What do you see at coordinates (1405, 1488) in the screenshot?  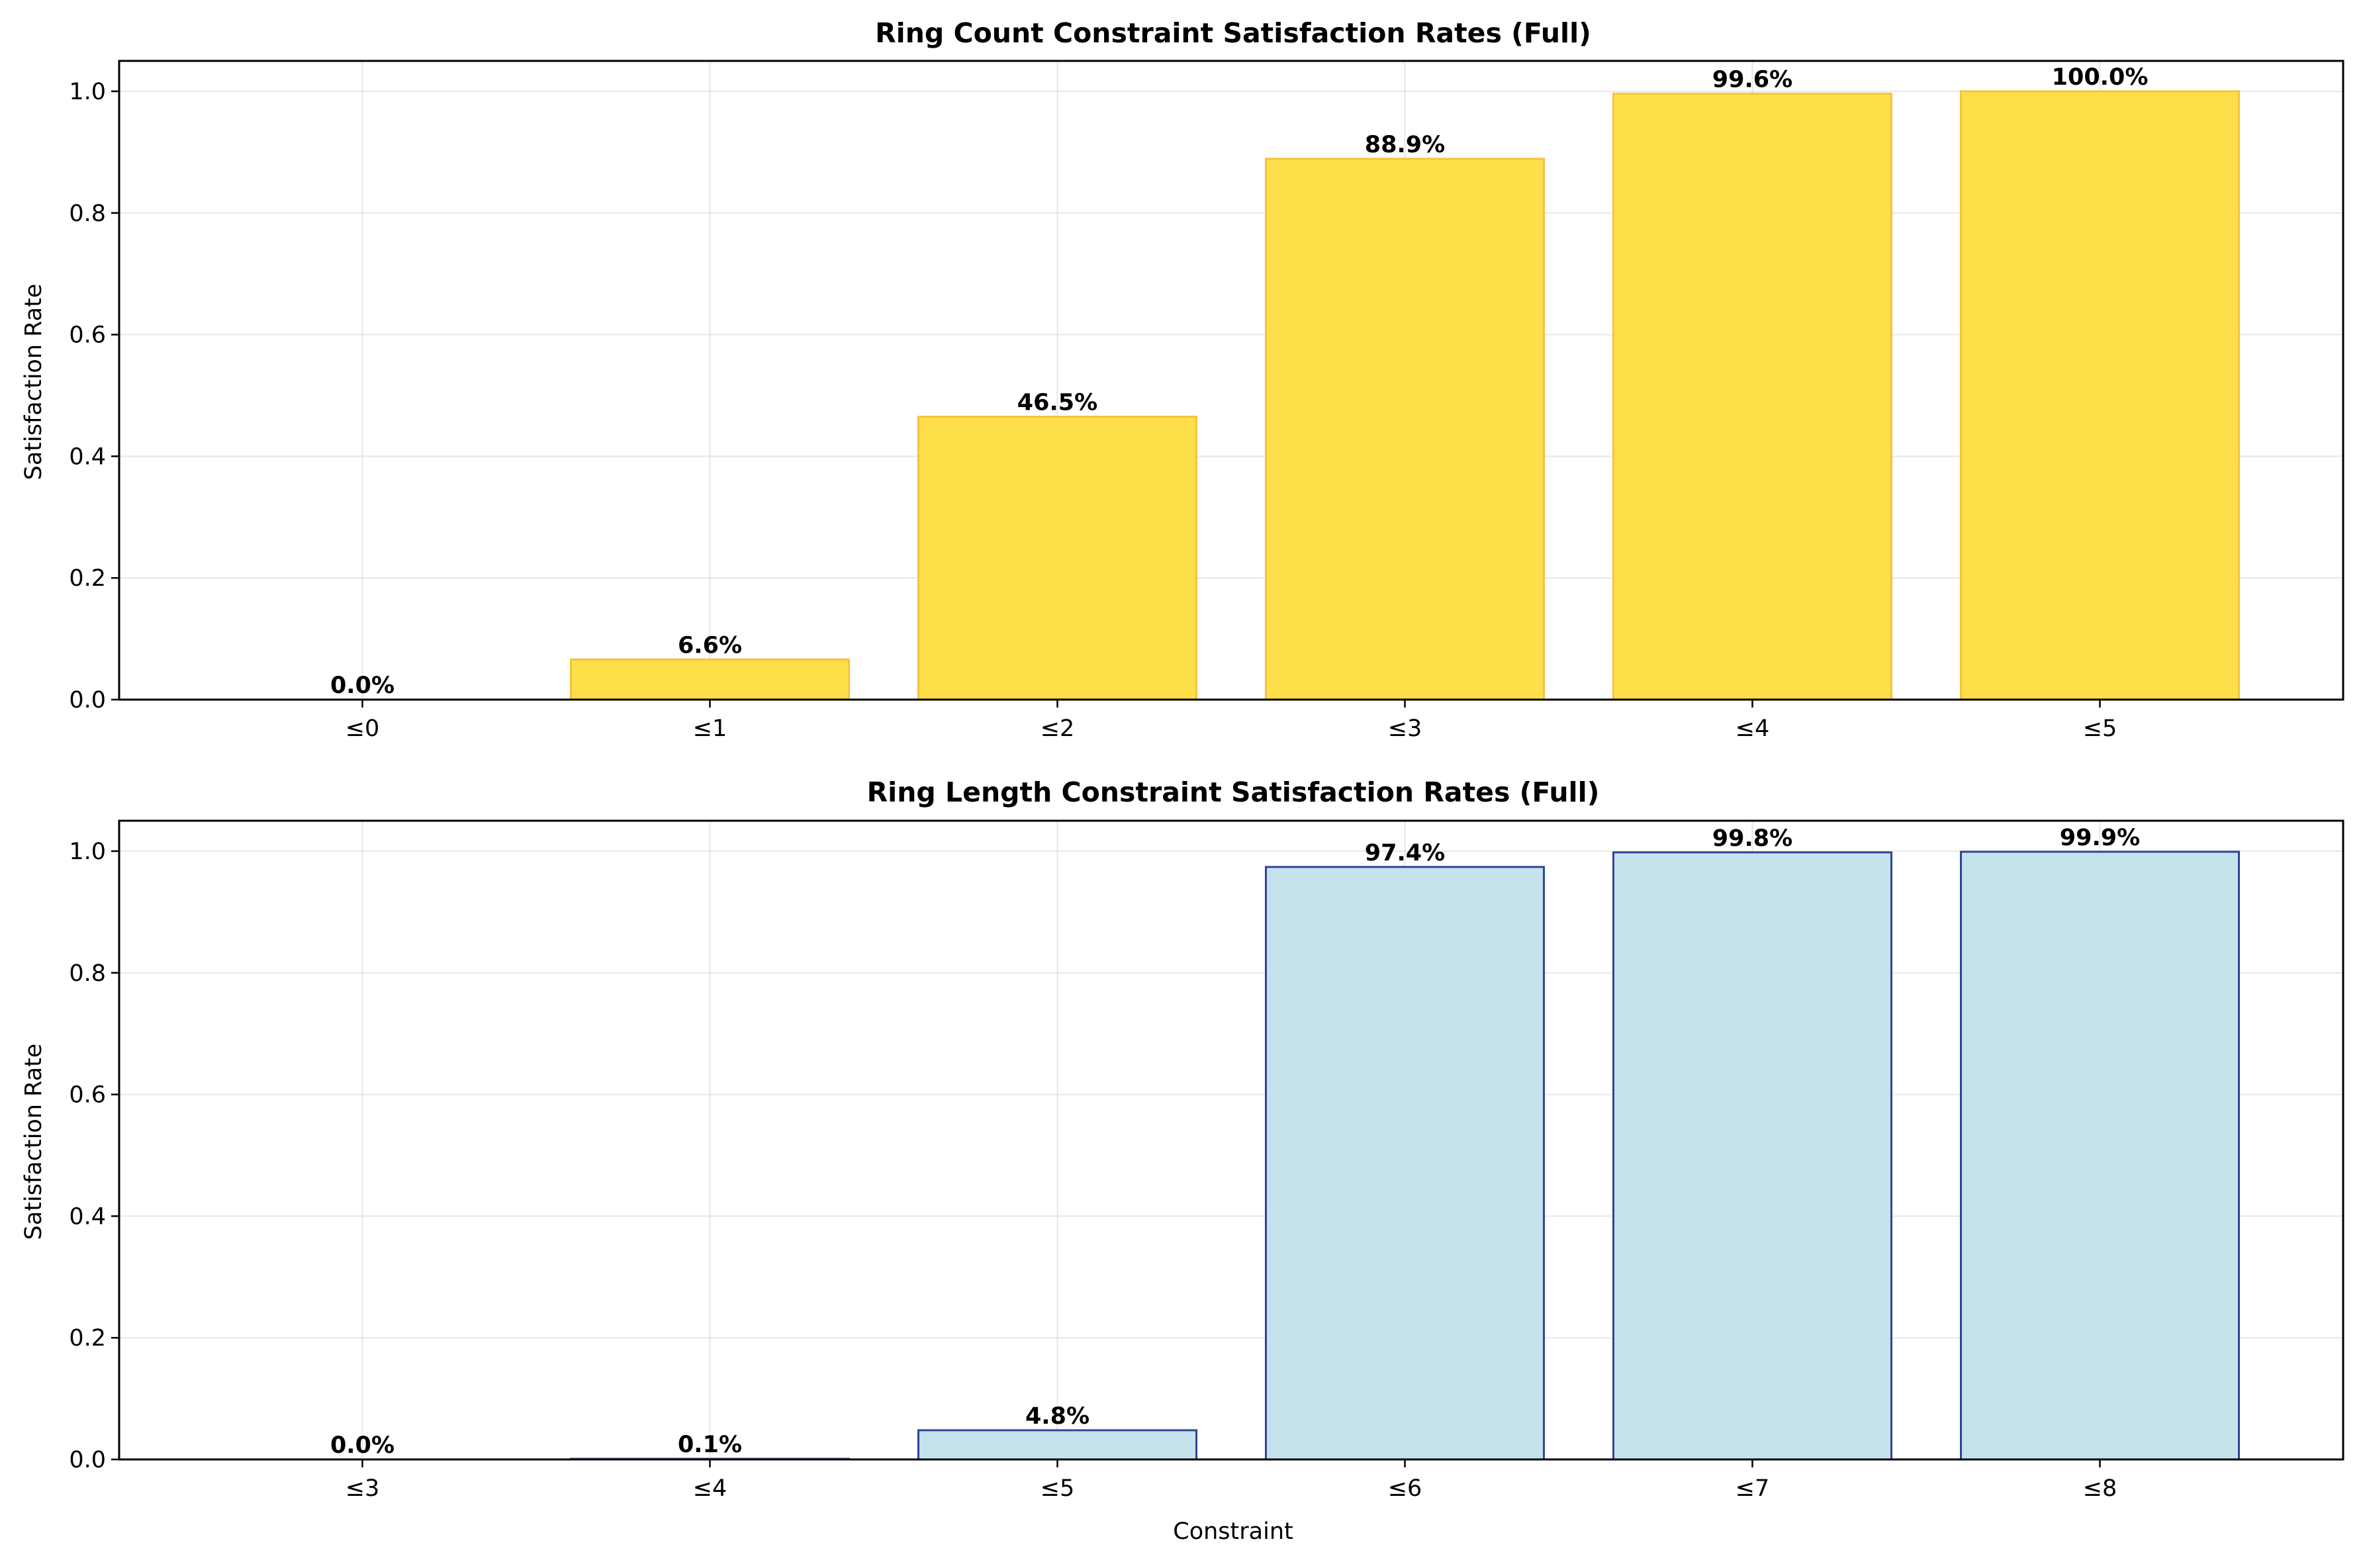 I see `x-tick-label: ≤6` at bounding box center [1405, 1488].